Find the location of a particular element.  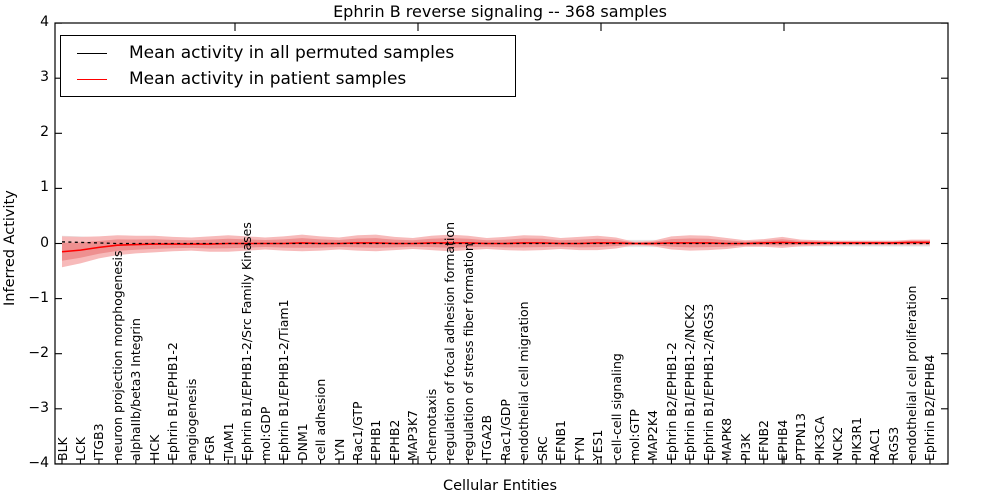

x-tick-label: Ephrin B1/EPHB1-2/Src Family Kinases is located at coordinates (247, 341).